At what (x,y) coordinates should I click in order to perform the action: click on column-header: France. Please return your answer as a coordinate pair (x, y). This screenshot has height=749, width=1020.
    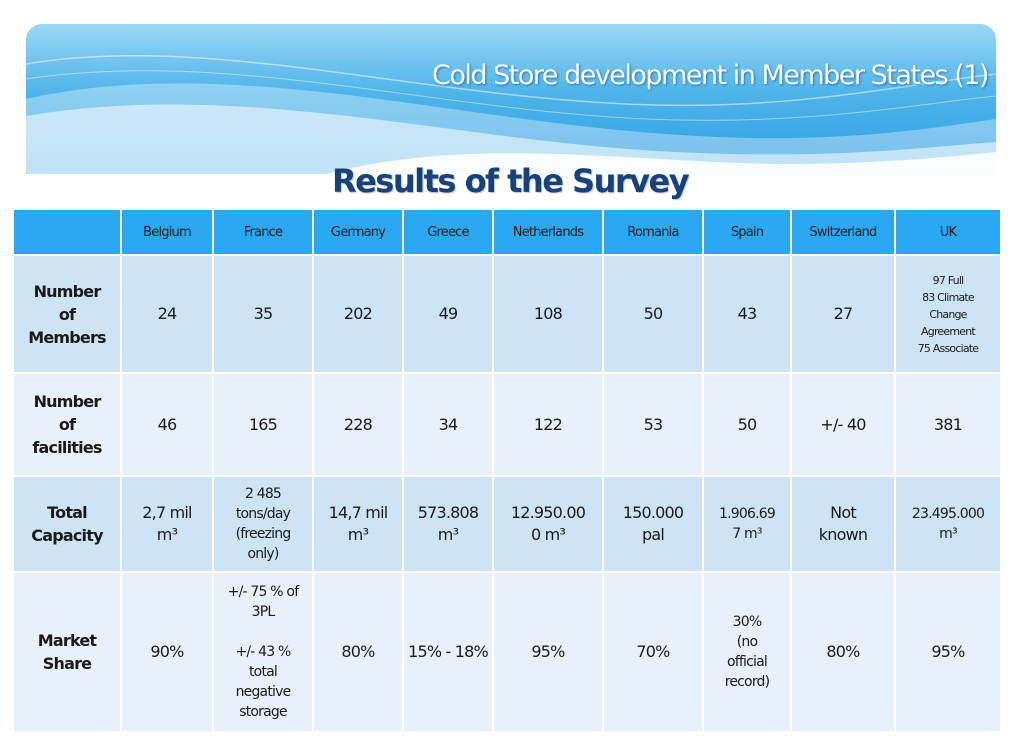
    Looking at the image, I should click on (263, 232).